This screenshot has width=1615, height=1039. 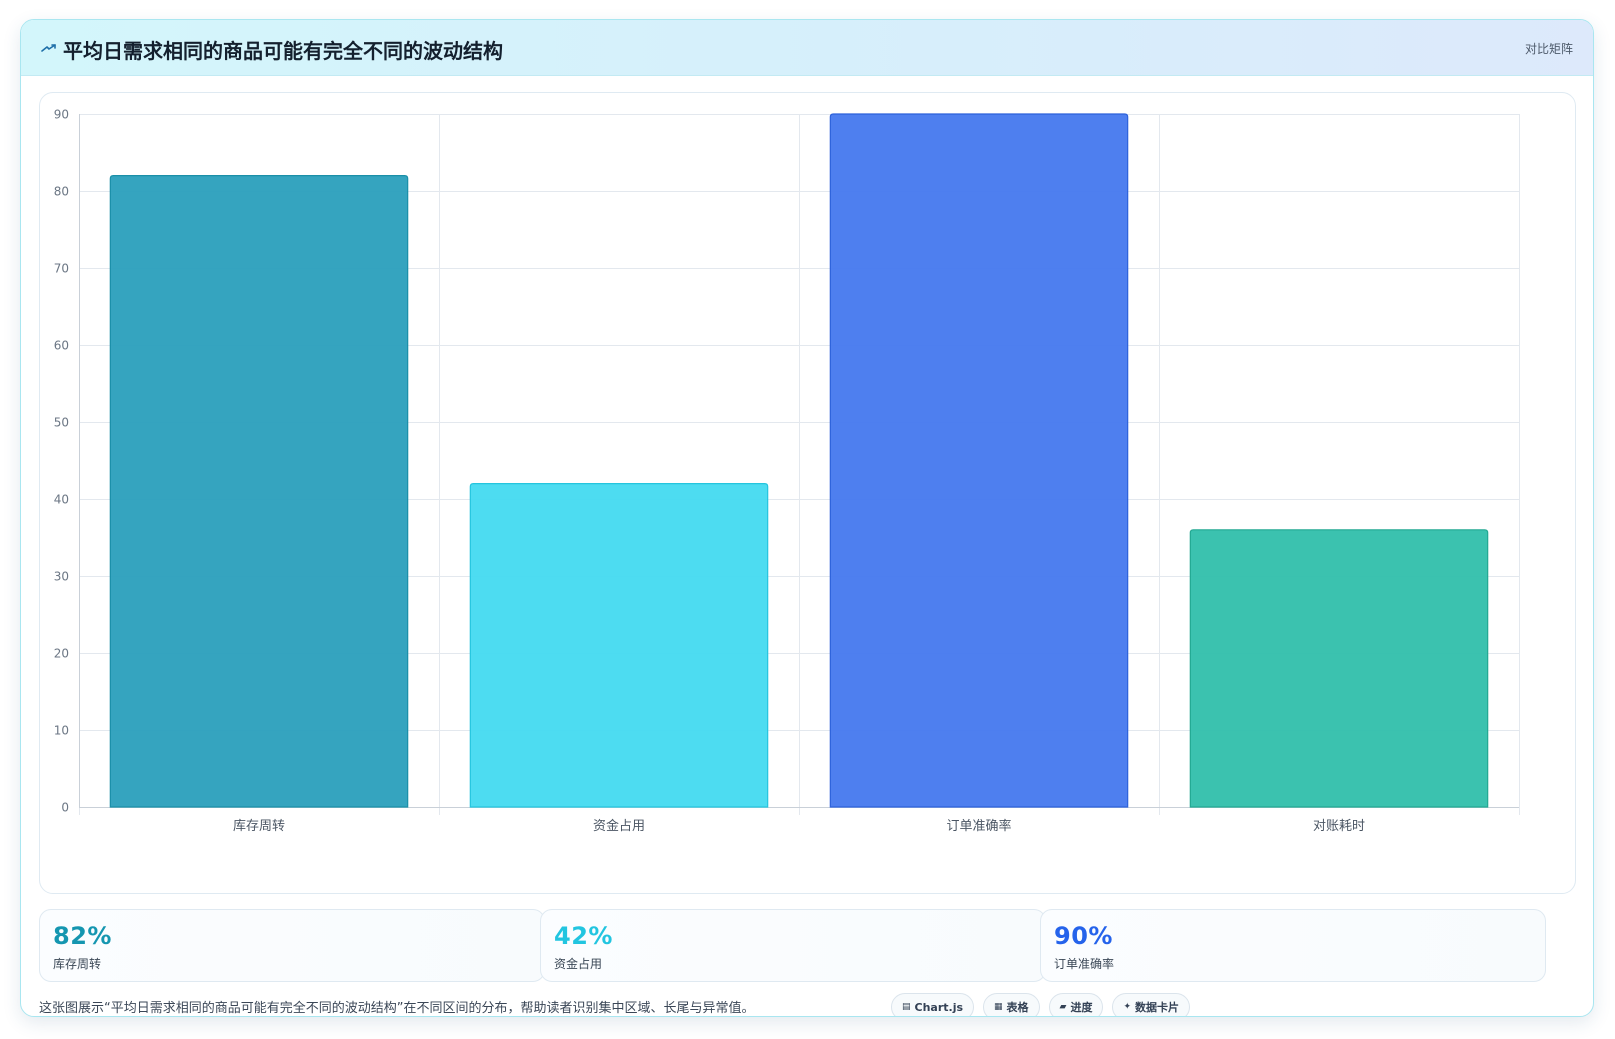 I want to click on stat-card-capital-usage: 42% 资金占用, so click(x=793, y=945).